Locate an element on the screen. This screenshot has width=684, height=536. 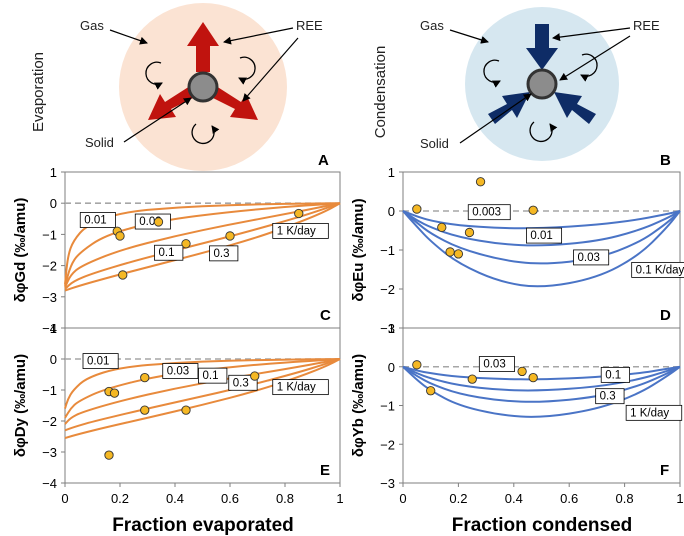
process-label-evaporation: Evaporation is located at coordinates (38, 92).